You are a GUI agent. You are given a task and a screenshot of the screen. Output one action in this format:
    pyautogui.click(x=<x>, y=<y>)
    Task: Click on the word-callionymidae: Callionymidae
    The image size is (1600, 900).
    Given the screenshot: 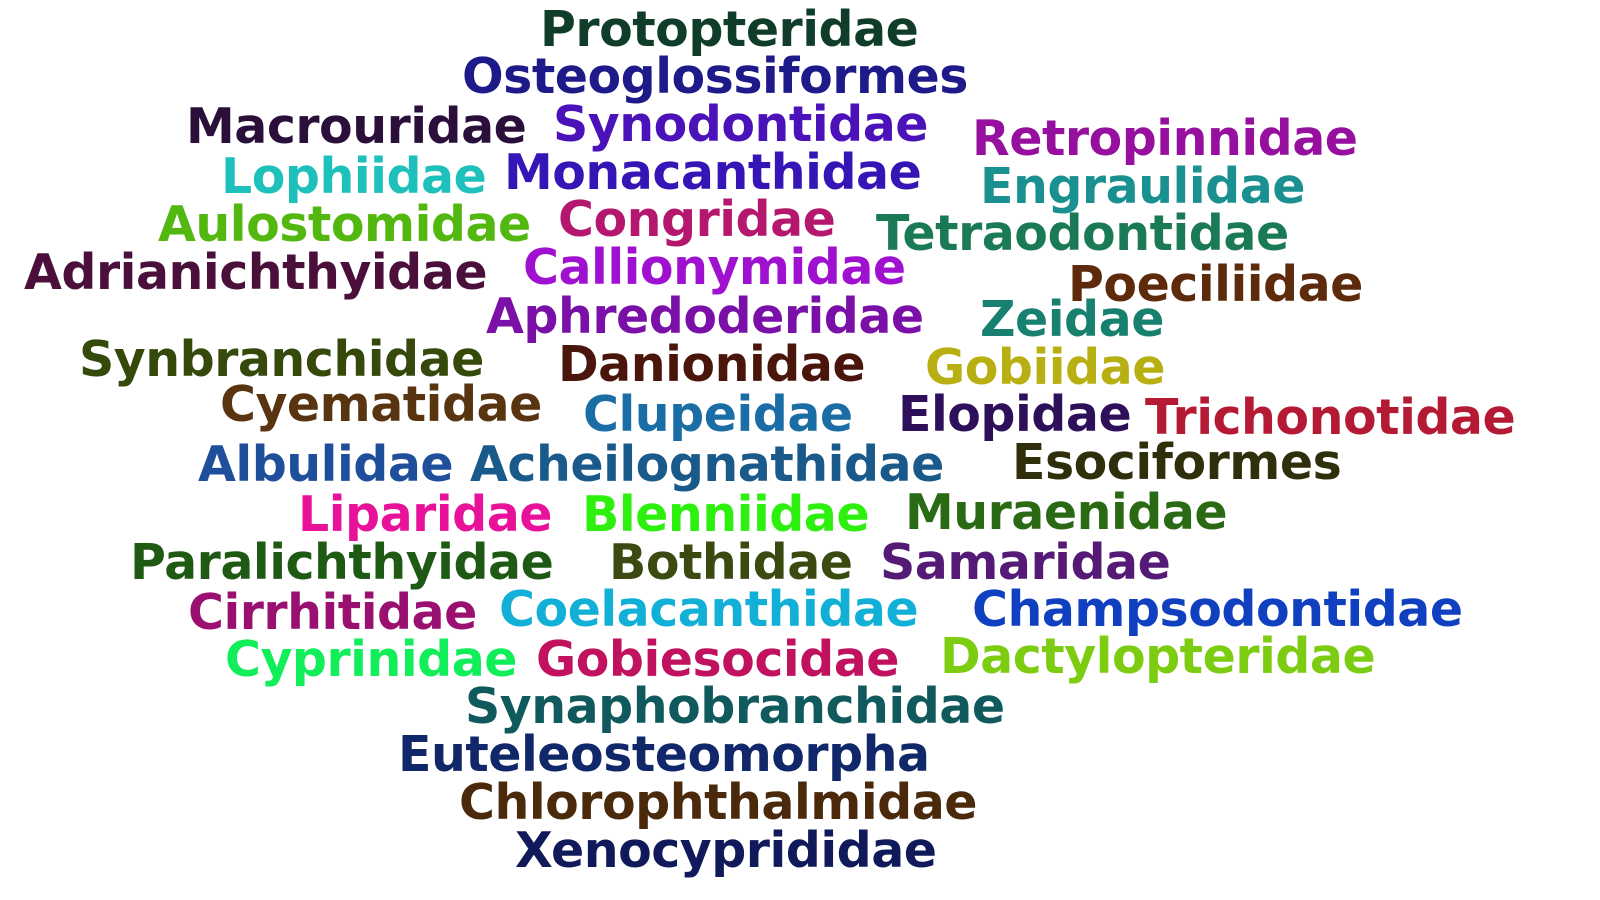 What is the action you would take?
    pyautogui.click(x=714, y=267)
    